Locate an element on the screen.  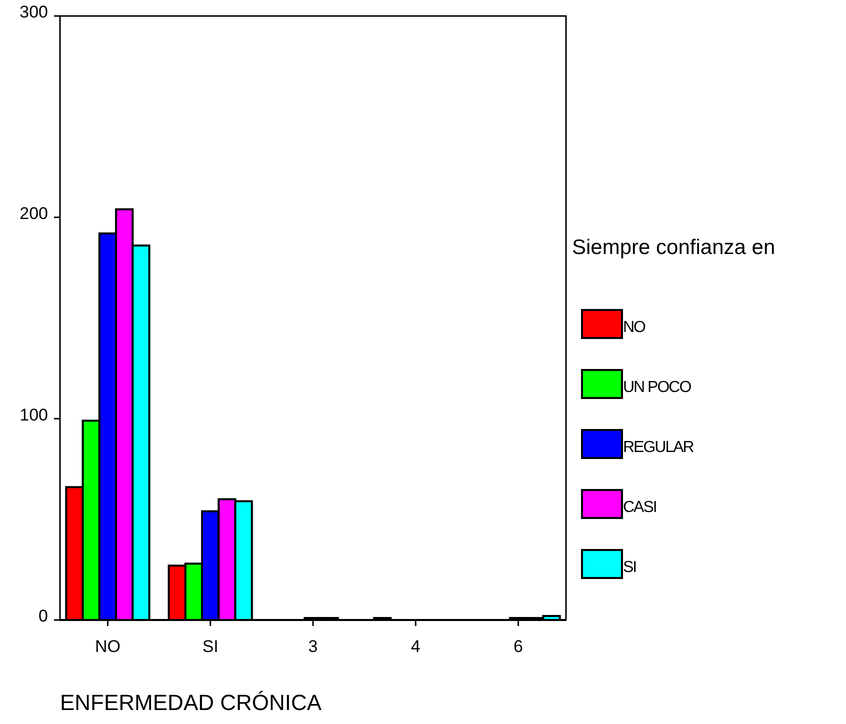
y-tick-label: 100 is located at coordinates (34, 414).